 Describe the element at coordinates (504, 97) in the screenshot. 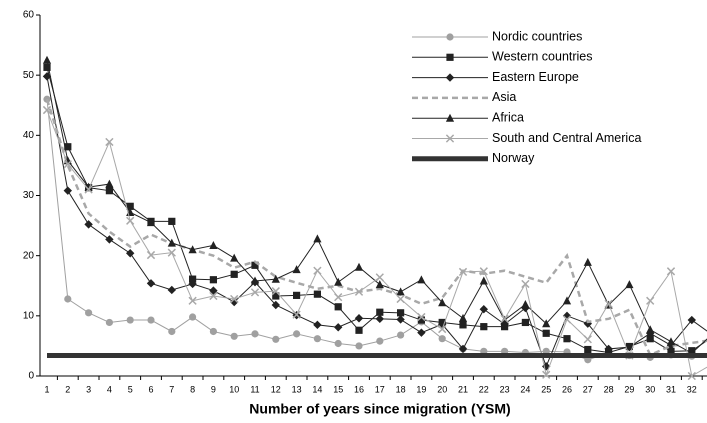

I see `legend-label: Asia` at that location.